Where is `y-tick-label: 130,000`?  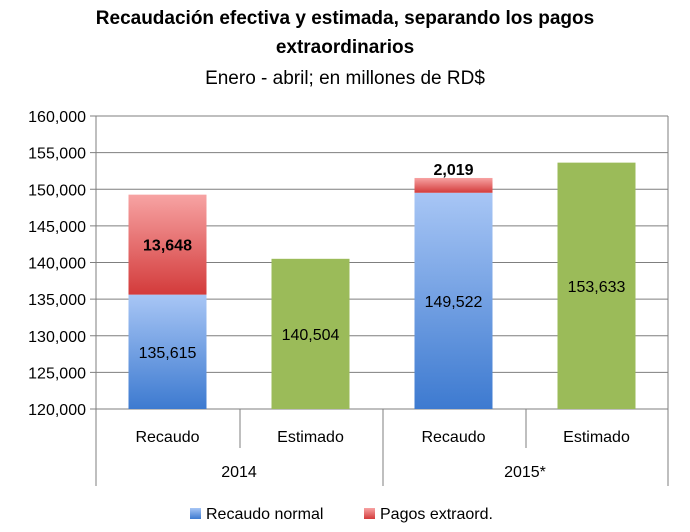 y-tick-label: 130,000 is located at coordinates (57, 337).